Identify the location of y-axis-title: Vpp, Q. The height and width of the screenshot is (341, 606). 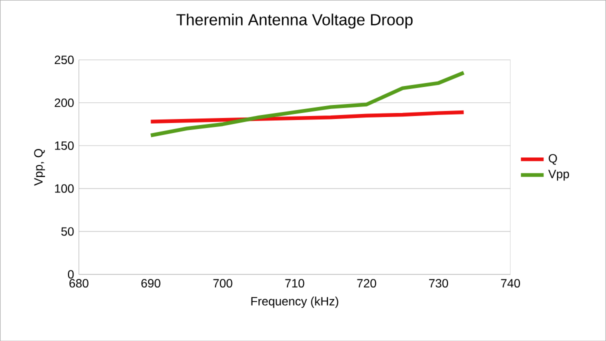
(40, 167).